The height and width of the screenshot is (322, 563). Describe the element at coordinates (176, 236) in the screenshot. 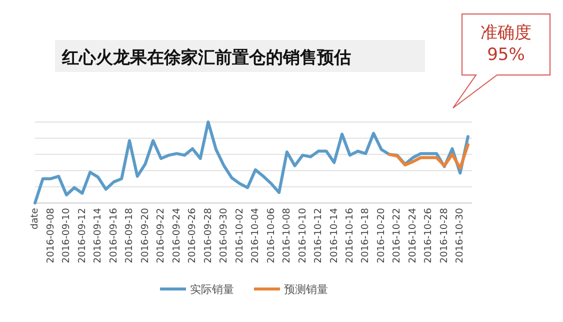

I see `x-tick-label: 2016-09-24` at that location.